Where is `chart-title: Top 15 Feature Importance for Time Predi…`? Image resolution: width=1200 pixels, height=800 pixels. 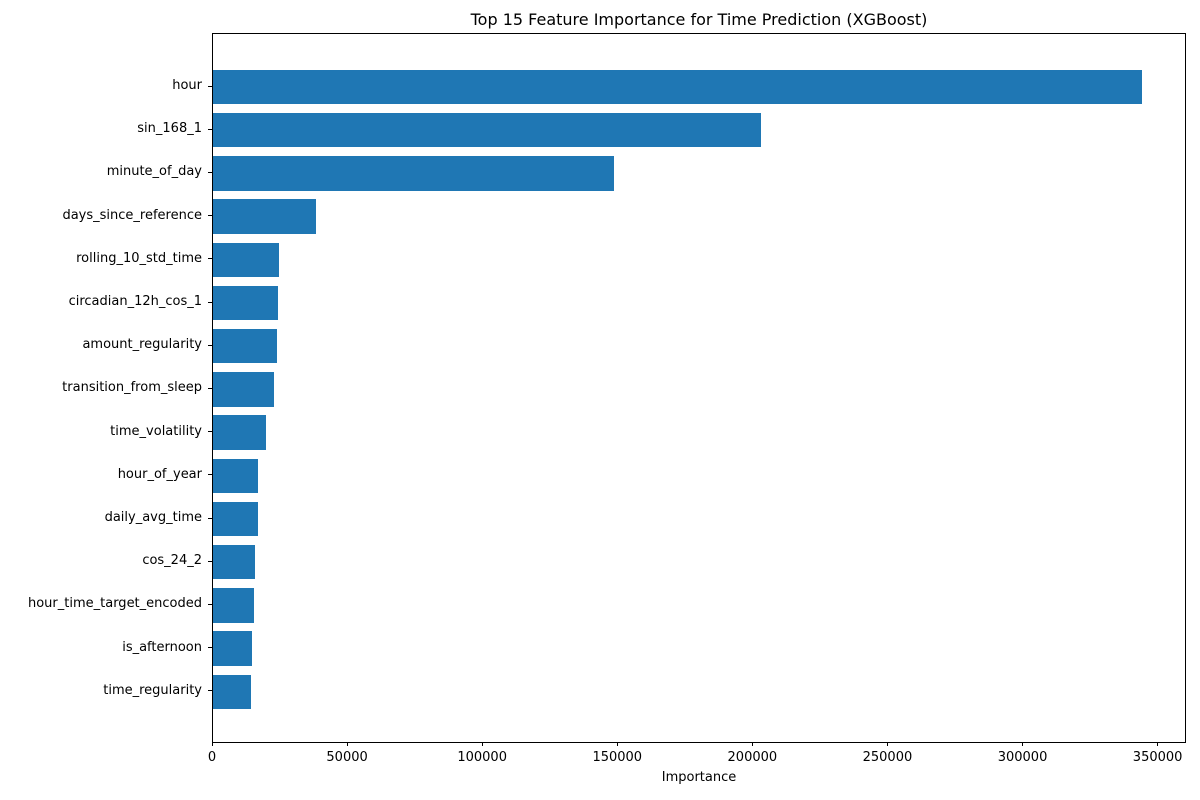
chart-title: Top 15 Feature Importance for Time Predi… is located at coordinates (699, 19).